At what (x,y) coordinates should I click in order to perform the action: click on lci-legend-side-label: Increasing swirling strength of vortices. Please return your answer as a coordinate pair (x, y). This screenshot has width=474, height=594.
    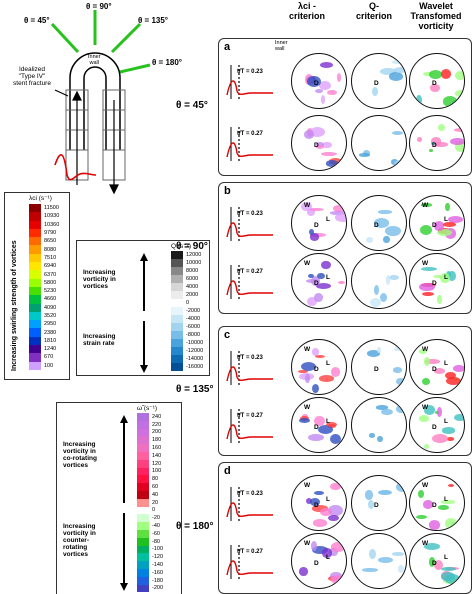
    Looking at the image, I should click on (14, 305).